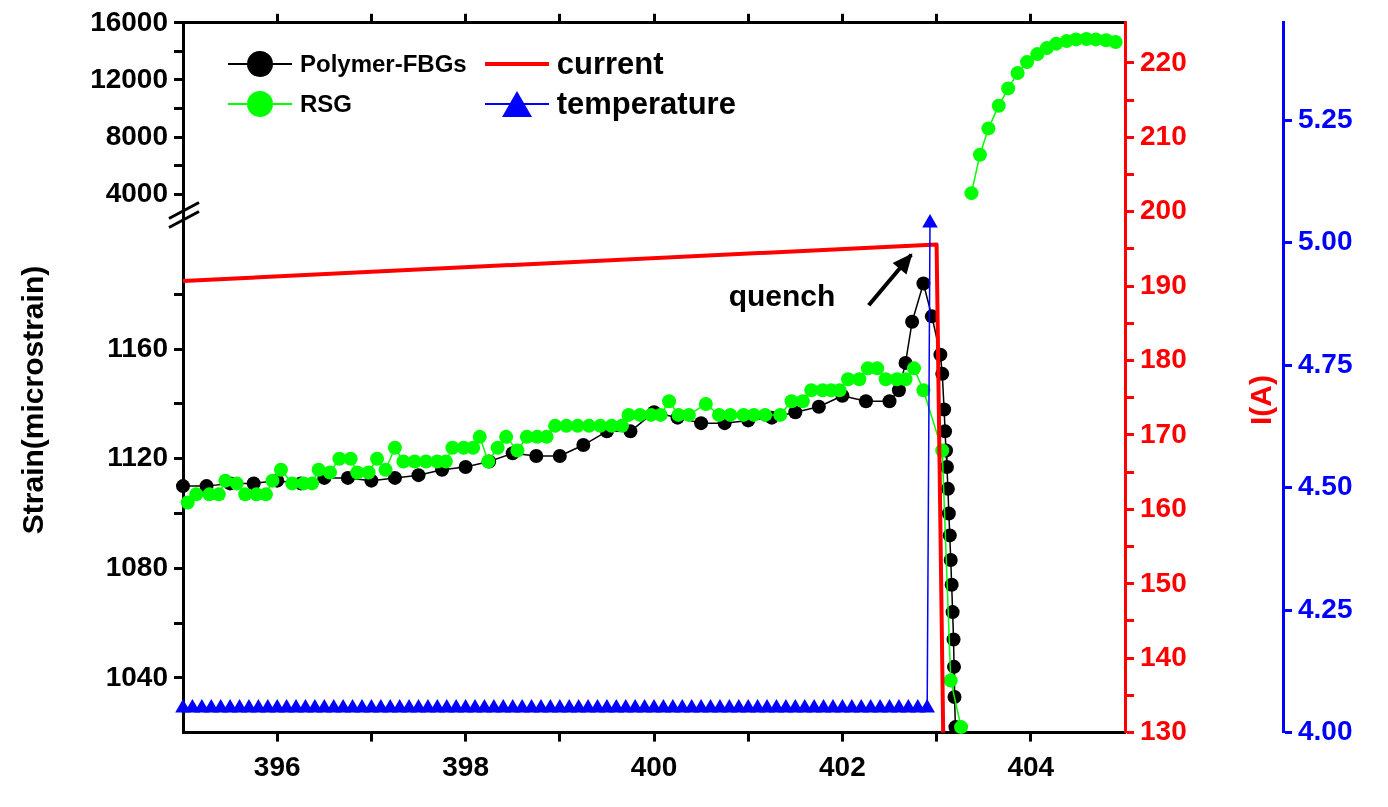  I want to click on y3-tick-label: 4.25, so click(1325, 608).